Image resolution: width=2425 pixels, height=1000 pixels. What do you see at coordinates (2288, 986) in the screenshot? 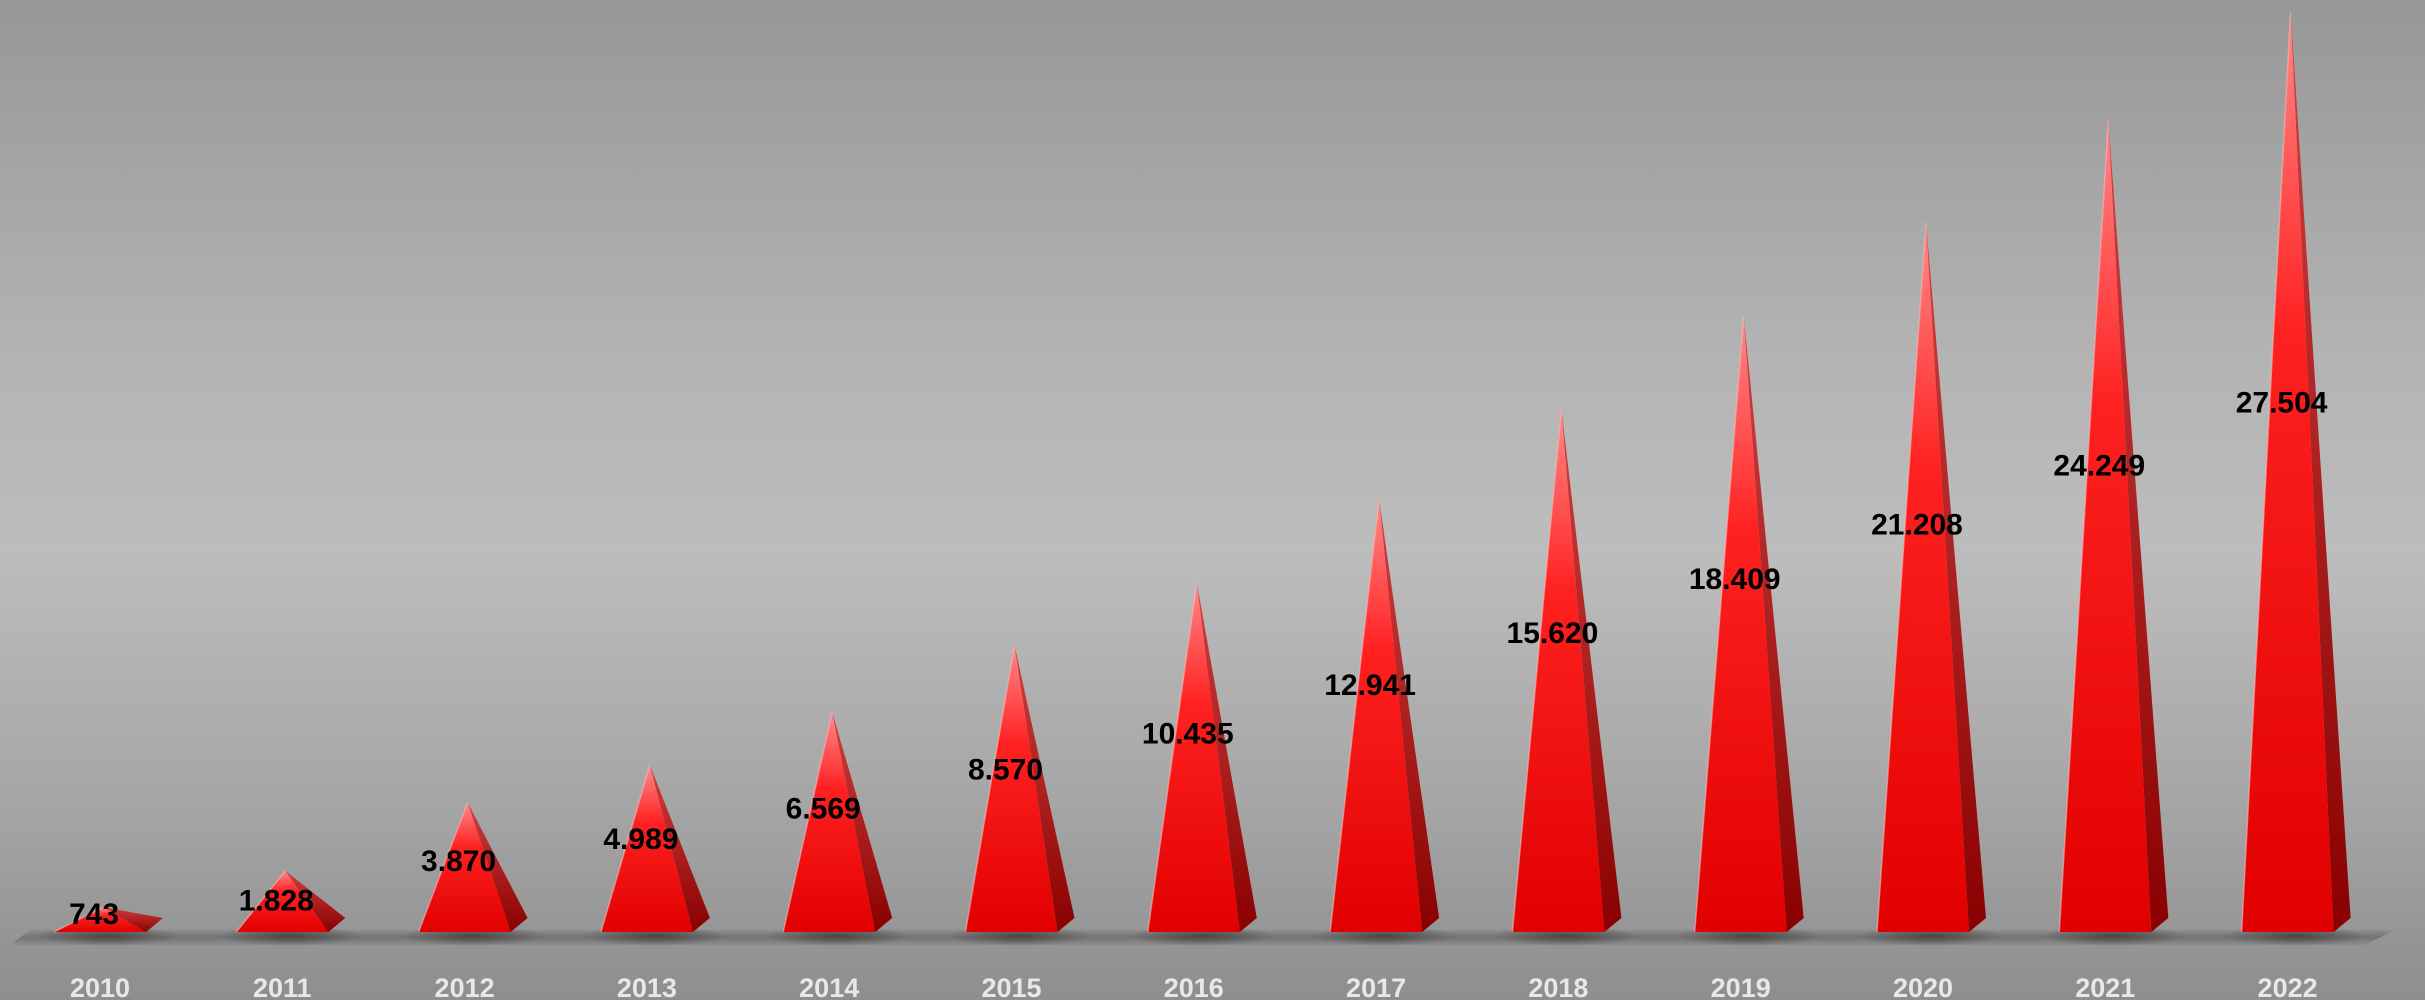
I see `x-tick-label: 2022` at bounding box center [2288, 986].